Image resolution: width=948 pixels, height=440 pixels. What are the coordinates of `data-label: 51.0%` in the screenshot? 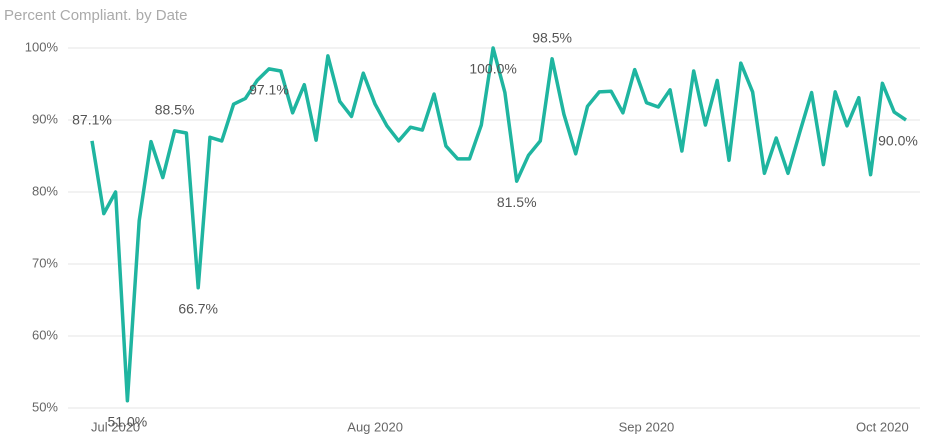 It's located at (128, 422).